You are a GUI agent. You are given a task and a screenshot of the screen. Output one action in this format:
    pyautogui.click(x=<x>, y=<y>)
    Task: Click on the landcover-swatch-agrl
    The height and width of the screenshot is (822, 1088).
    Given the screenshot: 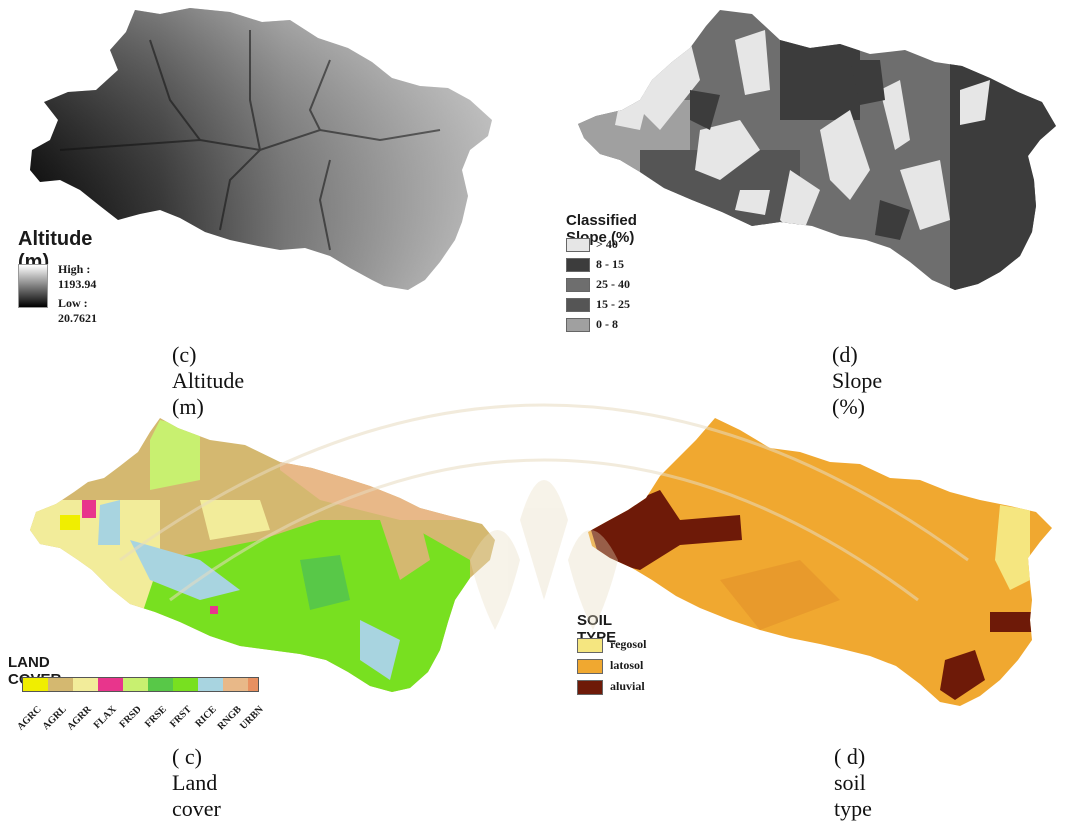 What is the action you would take?
    pyautogui.click(x=60, y=684)
    